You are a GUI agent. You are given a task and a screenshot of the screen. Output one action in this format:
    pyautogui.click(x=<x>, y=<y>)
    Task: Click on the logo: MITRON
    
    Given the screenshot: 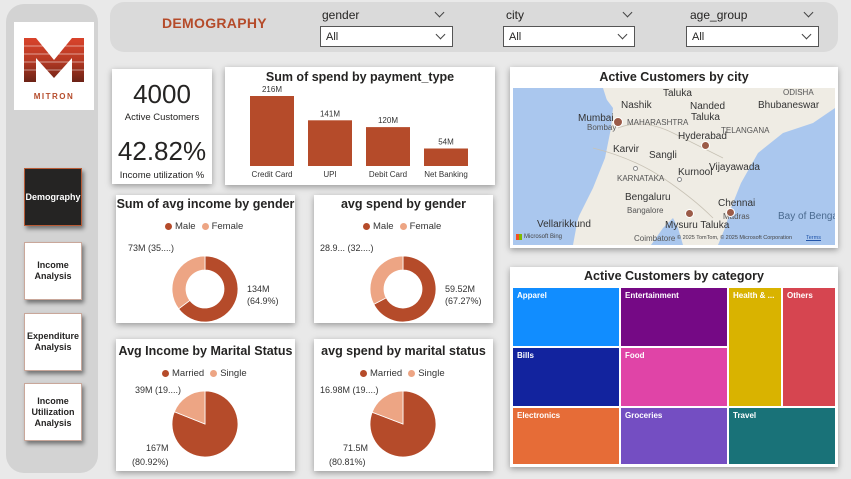 What is the action you would take?
    pyautogui.click(x=54, y=66)
    